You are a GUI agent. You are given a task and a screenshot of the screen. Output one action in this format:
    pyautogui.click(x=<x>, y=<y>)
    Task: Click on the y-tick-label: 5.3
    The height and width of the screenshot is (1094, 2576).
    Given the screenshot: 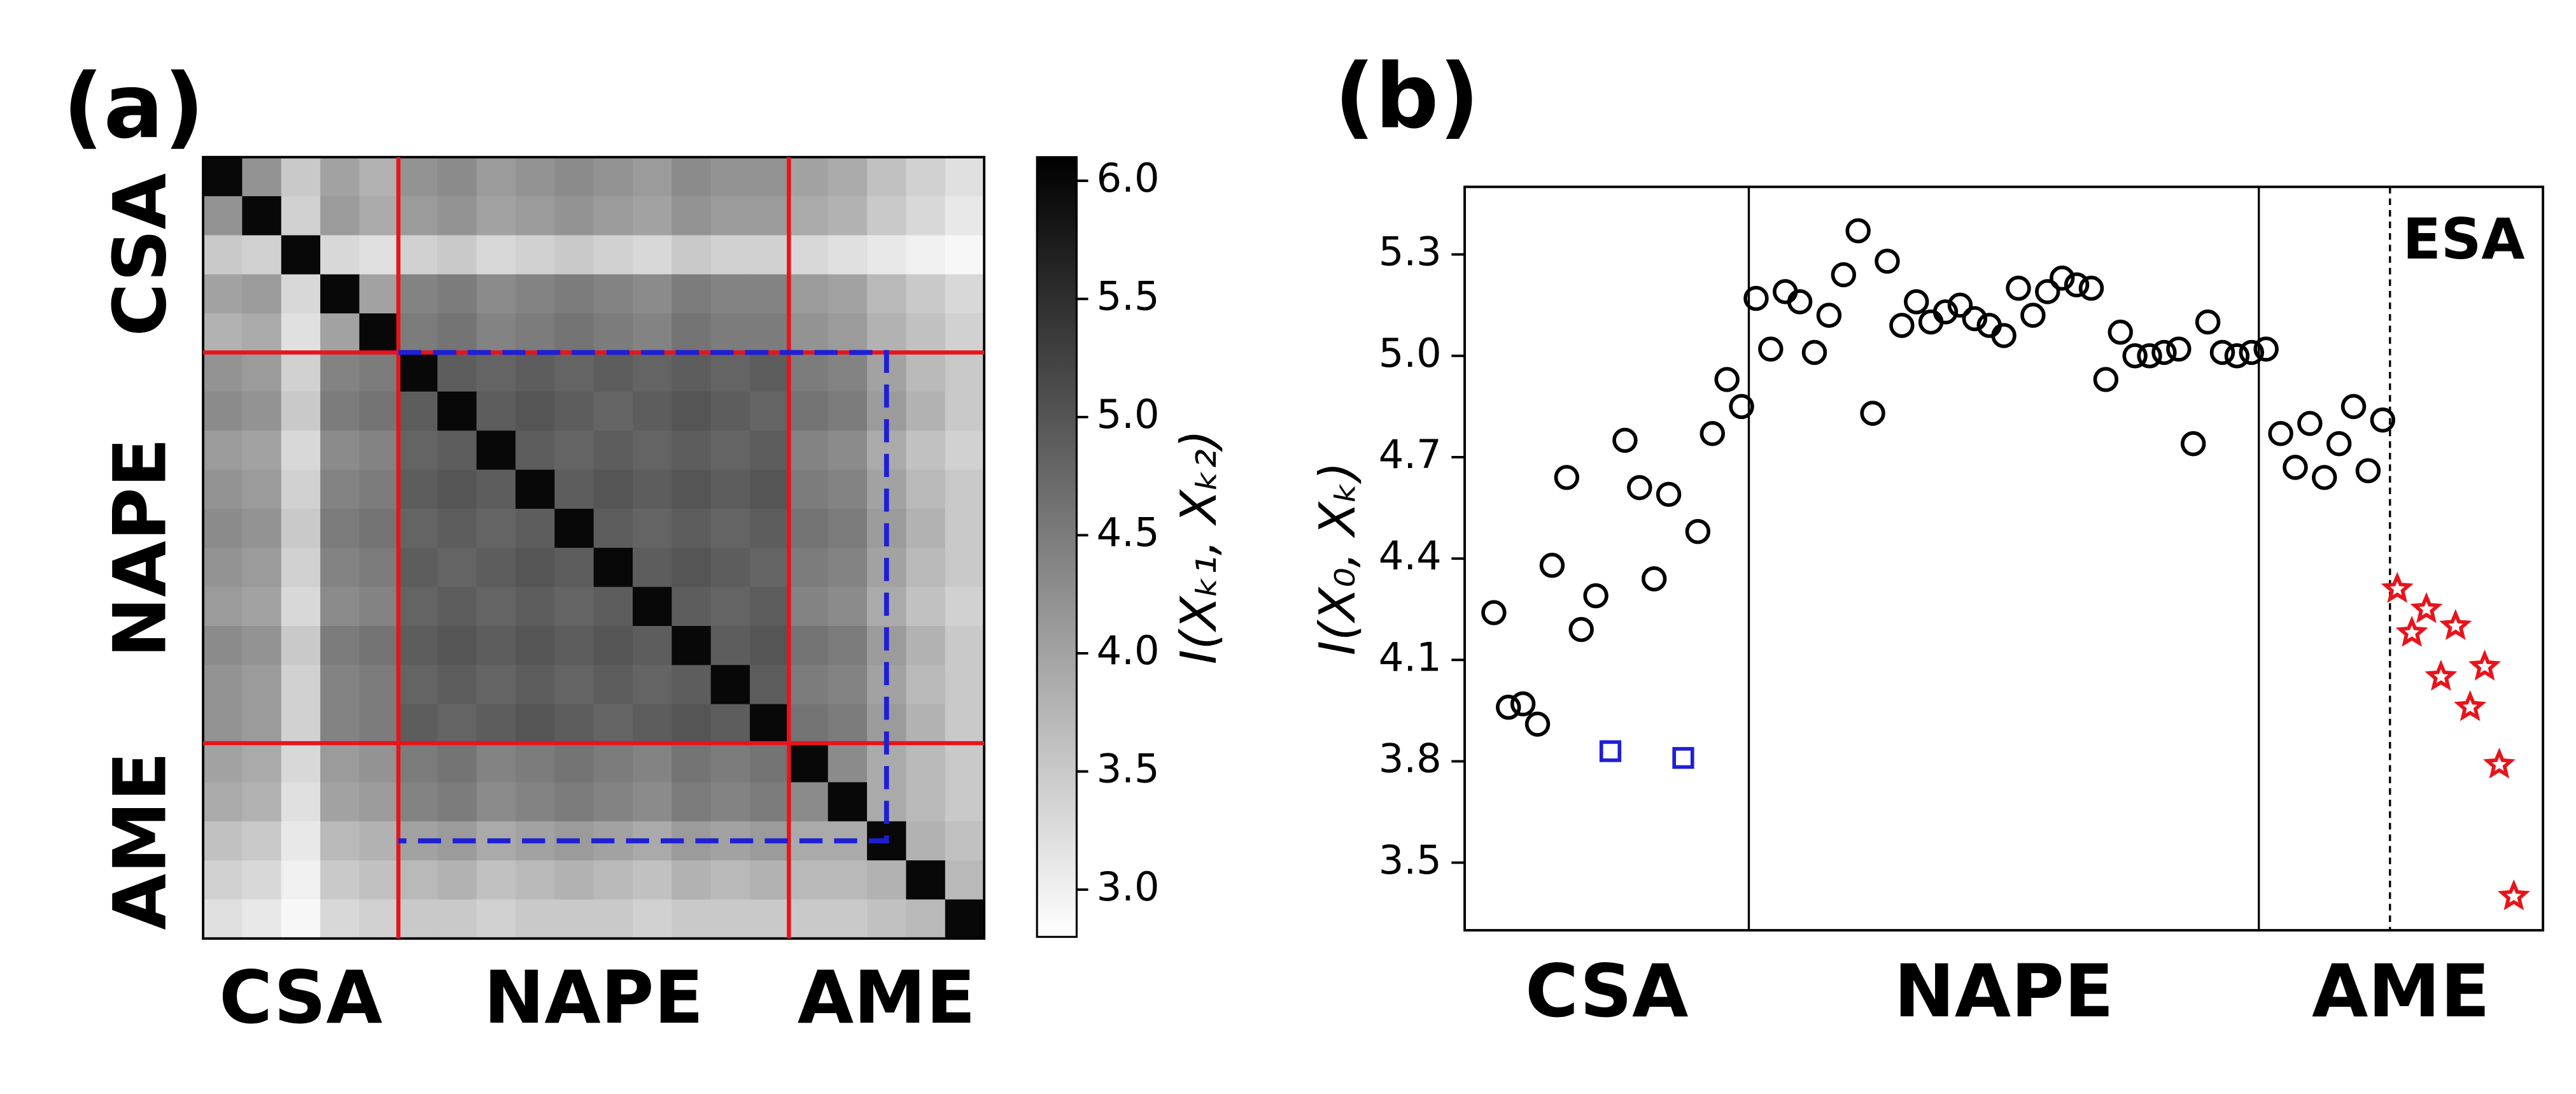 What is the action you would take?
    pyautogui.click(x=1411, y=252)
    